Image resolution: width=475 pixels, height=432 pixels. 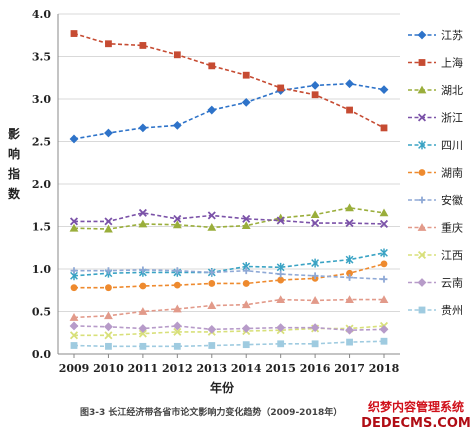 What do you see at coordinates (452, 145) in the screenshot?
I see `legend-label: 四川` at bounding box center [452, 145].